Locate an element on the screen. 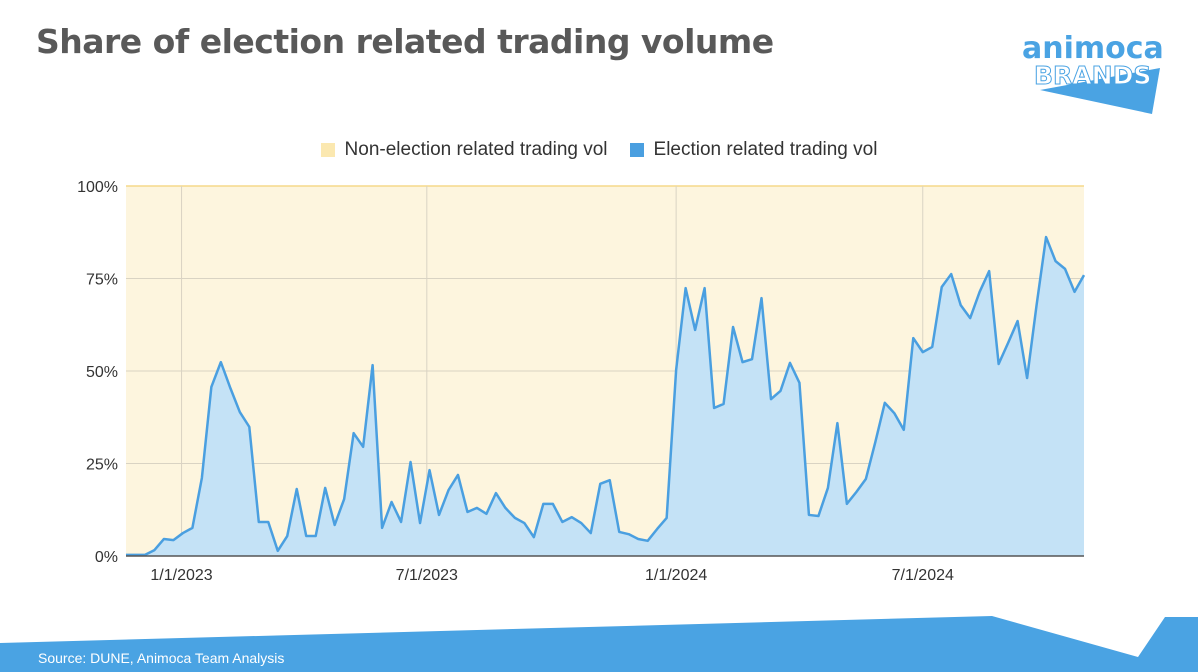 Image resolution: width=1198 pixels, height=672 pixels. x-tick-label: 1/1/2024 is located at coordinates (676, 575).